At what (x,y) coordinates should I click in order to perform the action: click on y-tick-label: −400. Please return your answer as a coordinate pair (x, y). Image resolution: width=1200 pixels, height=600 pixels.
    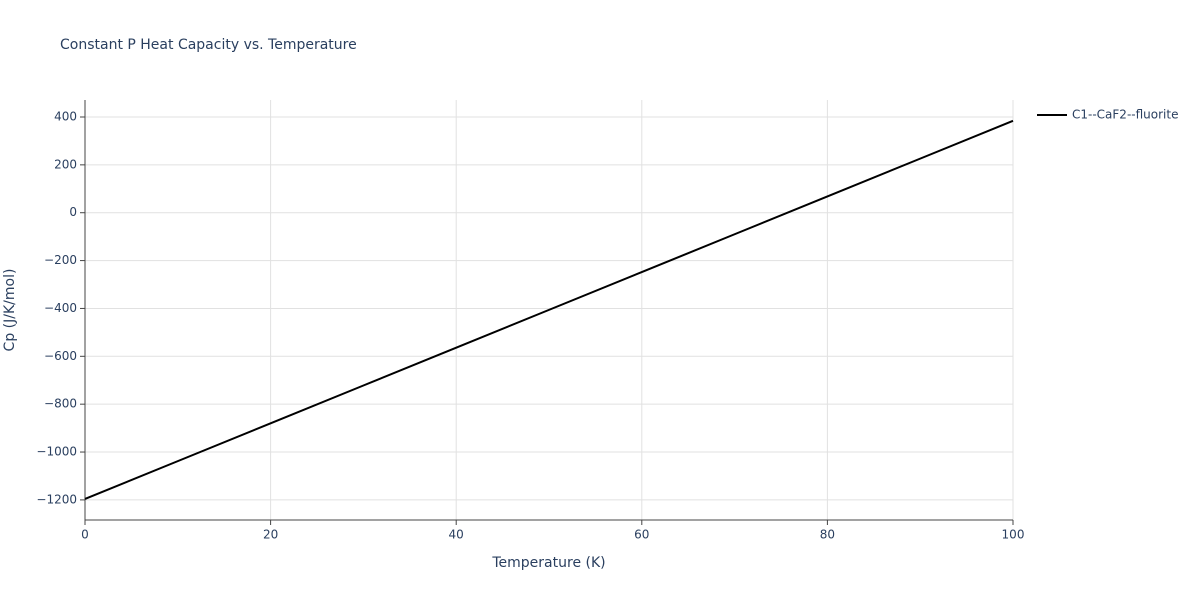
    Looking at the image, I should click on (60, 308).